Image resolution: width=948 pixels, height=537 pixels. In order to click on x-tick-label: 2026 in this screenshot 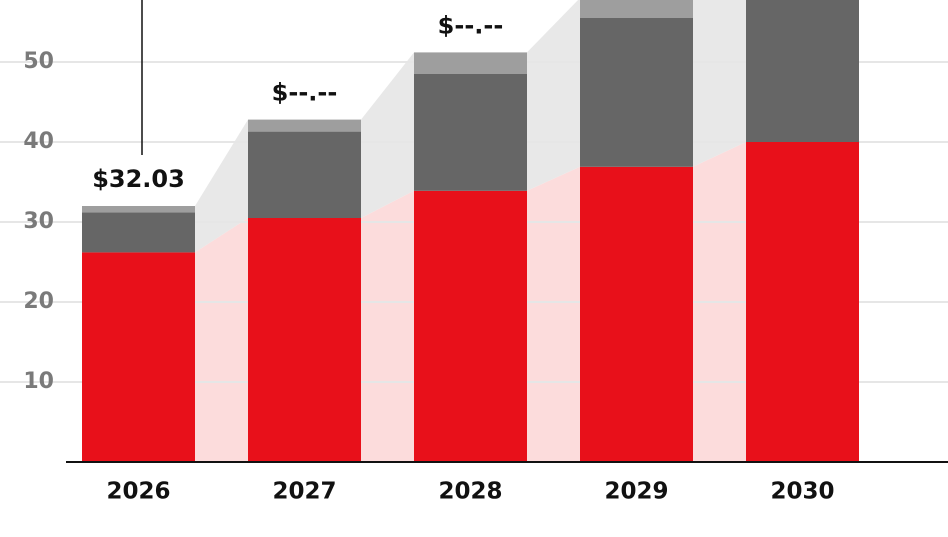, I will do `click(138, 492)`.